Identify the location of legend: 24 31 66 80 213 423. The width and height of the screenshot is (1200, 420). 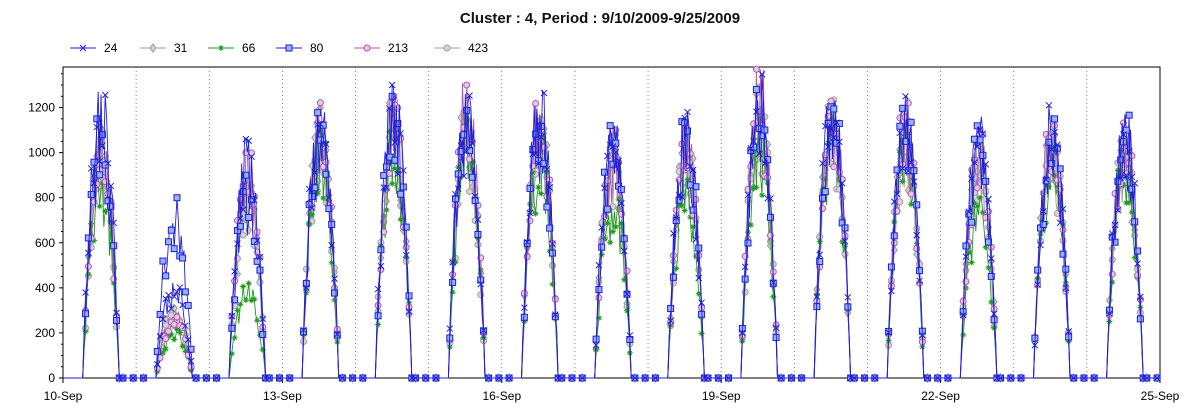
(279, 48).